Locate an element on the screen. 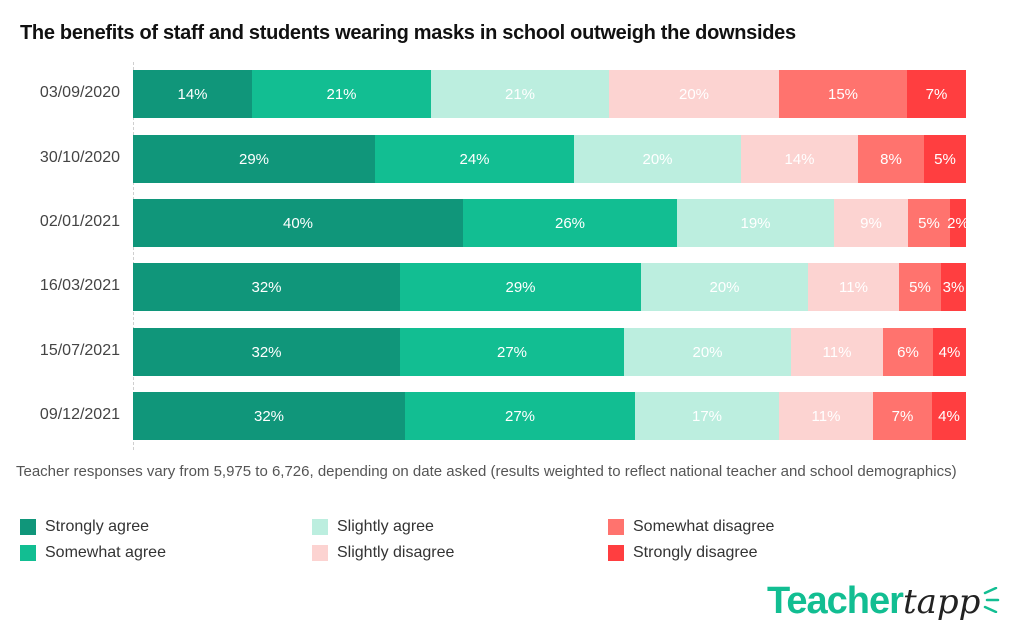  data-label: 8% is located at coordinates (891, 159).